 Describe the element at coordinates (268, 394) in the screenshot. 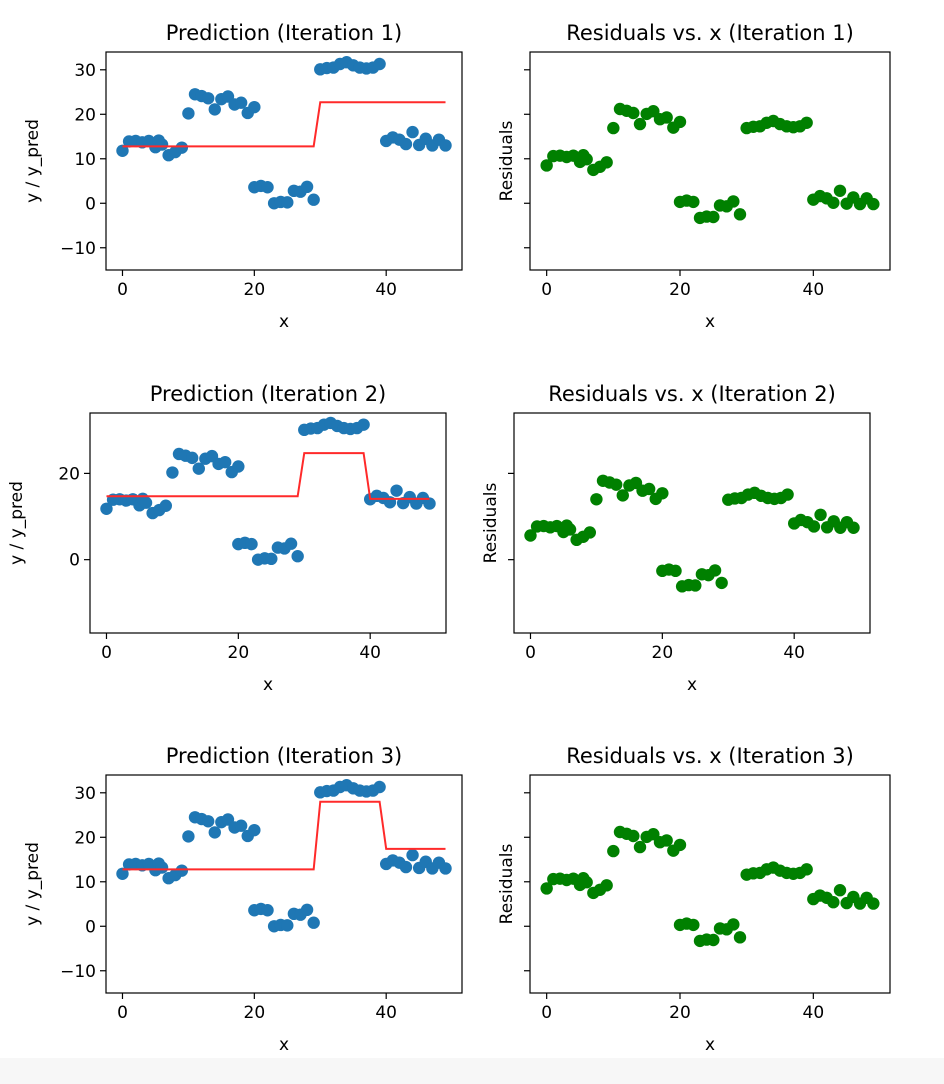

I see `panel-title: Prediction (Iteration 2)` at that location.